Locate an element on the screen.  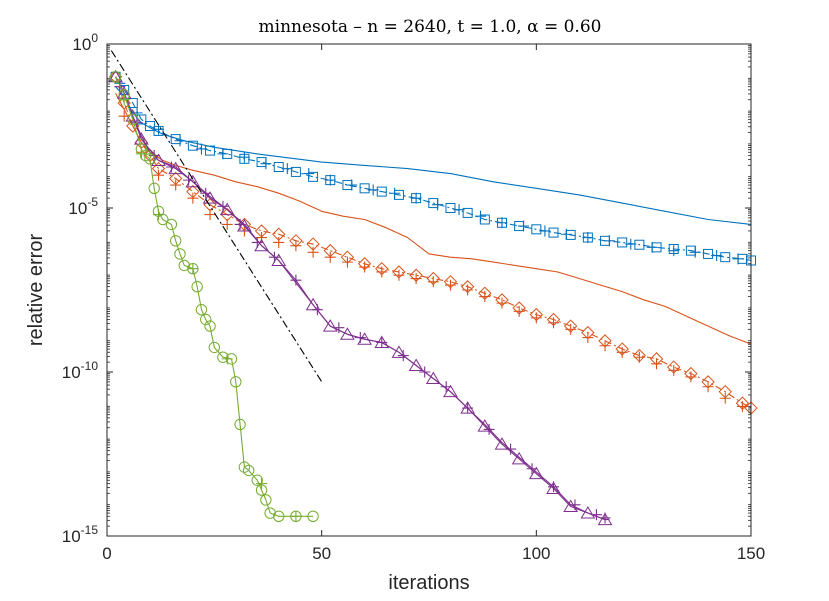
x-tick-label: 50 is located at coordinates (321, 553).